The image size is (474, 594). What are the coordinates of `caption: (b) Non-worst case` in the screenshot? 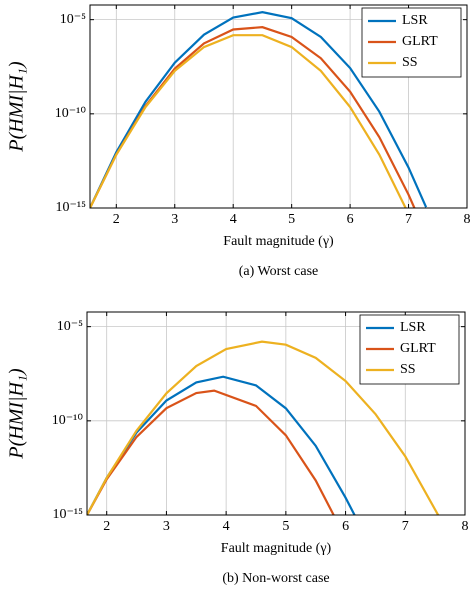 It's located at (275, 578).